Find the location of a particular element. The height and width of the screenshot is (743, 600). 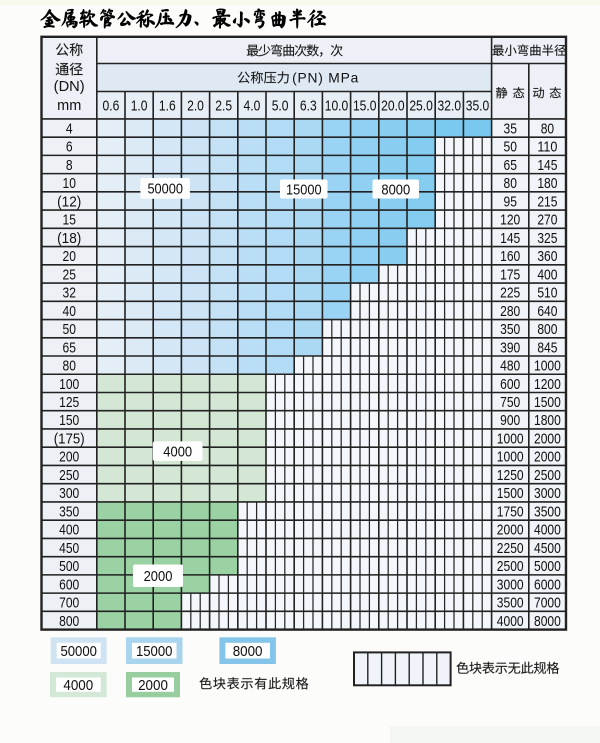

svg-text: 40 is located at coordinates (69, 311).